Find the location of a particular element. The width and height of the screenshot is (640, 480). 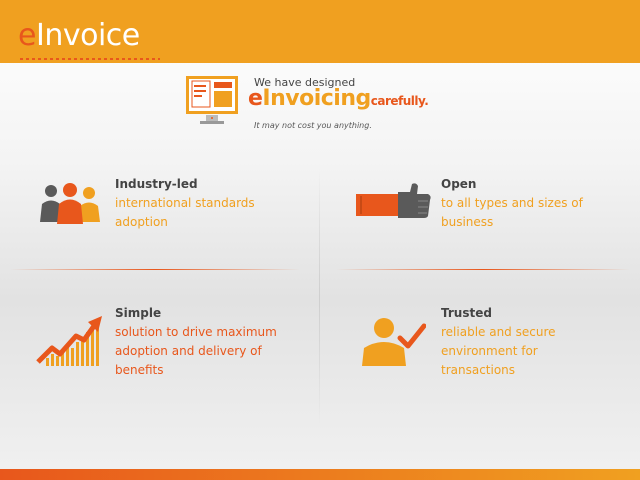

hero-title-e: e is located at coordinates (255, 98).